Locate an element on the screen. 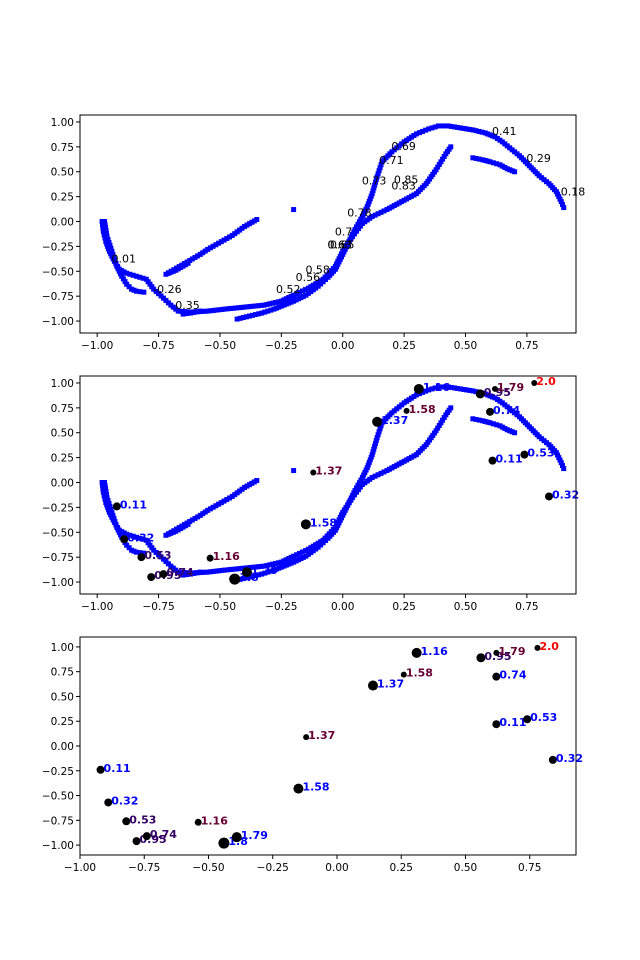 This screenshot has width=640, height=960. y-tick-label: 0.50 is located at coordinates (62, 697).